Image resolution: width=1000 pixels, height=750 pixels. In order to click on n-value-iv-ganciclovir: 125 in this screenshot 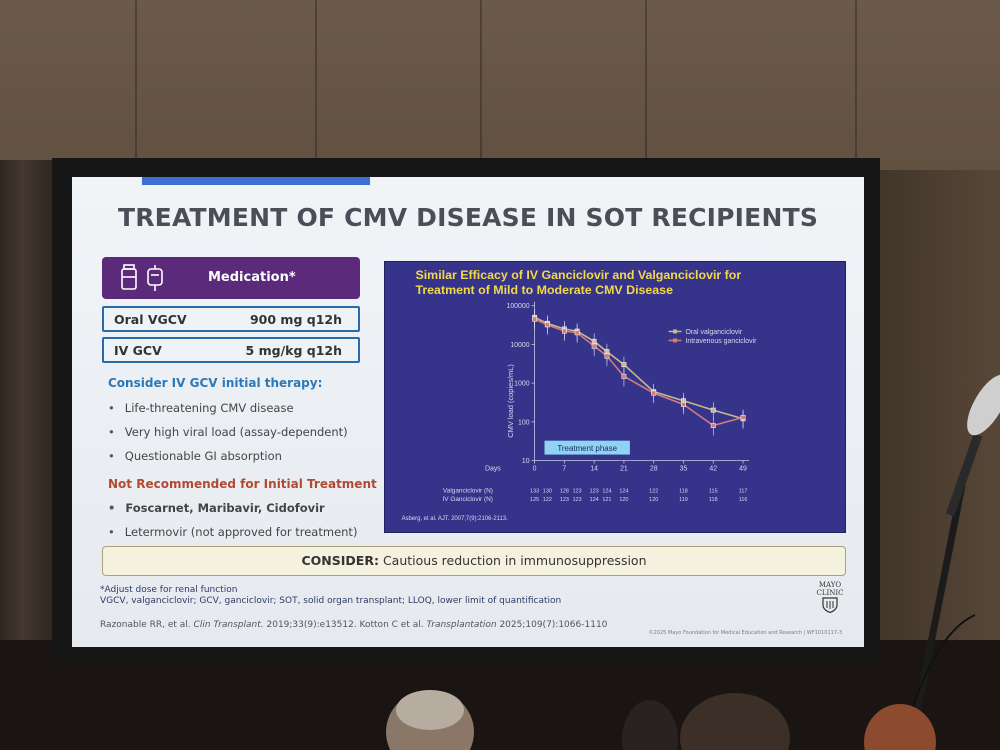, I will do `click(534, 500)`.